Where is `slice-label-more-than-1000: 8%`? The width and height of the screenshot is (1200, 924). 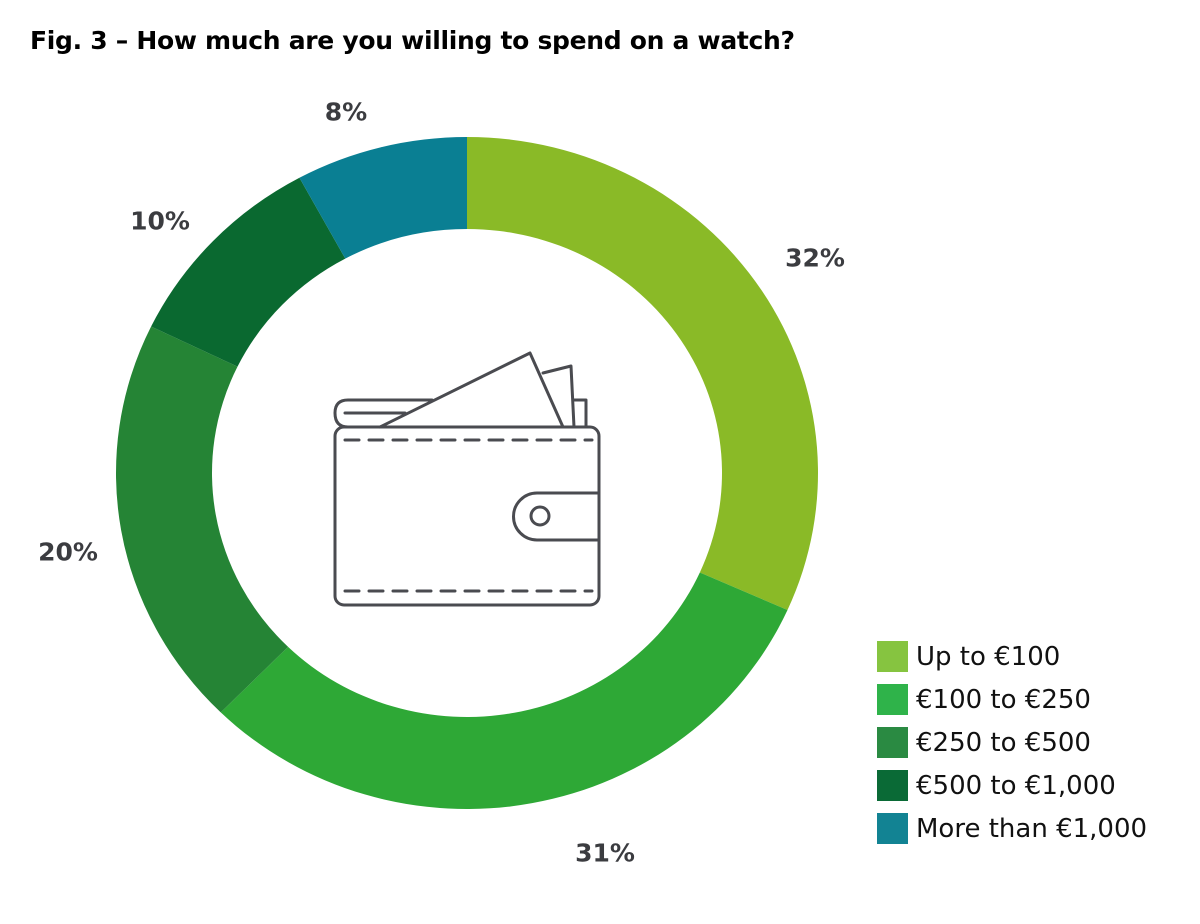 slice-label-more-than-1000: 8% is located at coordinates (346, 112).